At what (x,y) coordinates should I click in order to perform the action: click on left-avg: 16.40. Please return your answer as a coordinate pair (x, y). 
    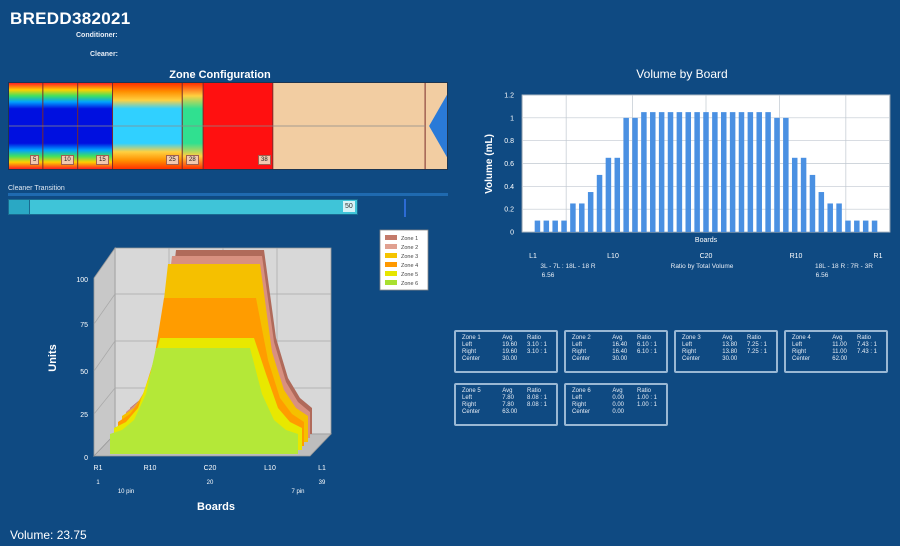
    Looking at the image, I should click on (620, 345).